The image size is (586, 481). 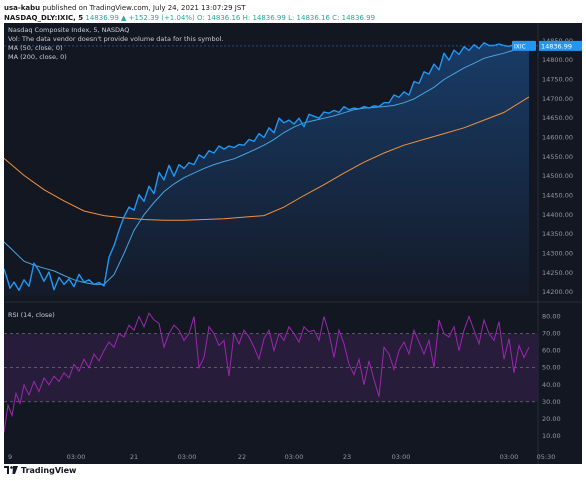 What do you see at coordinates (557, 273) in the screenshot?
I see `price-axis-tick-label: 14250.00` at bounding box center [557, 273].